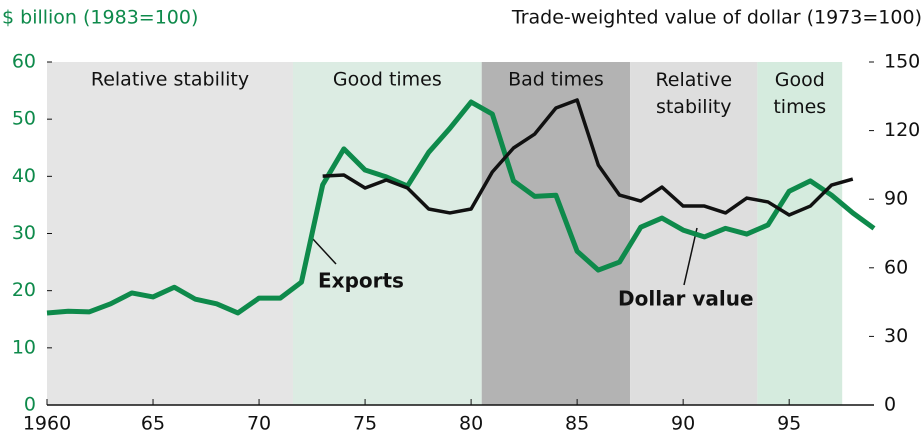  What do you see at coordinates (577, 424) in the screenshot?
I see `x-tick-label: 85` at bounding box center [577, 424].